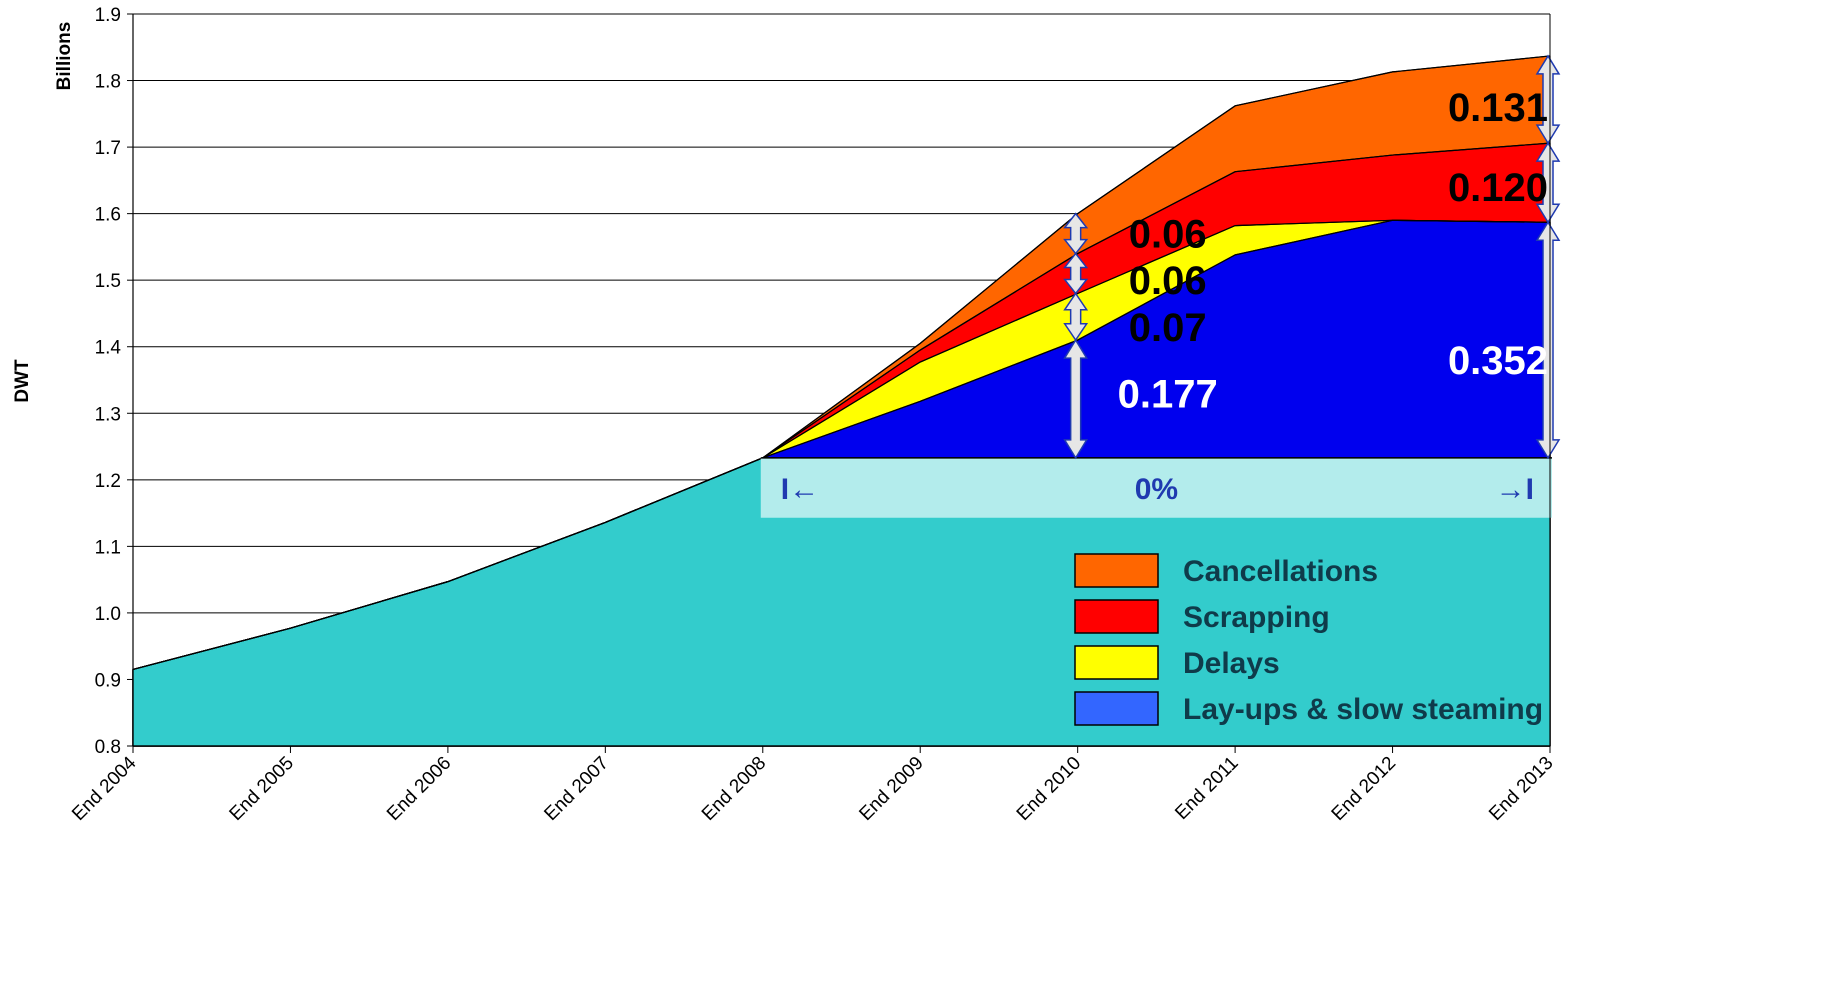  Describe the element at coordinates (800, 489) in the screenshot. I see `band-left-marker: I←` at that location.